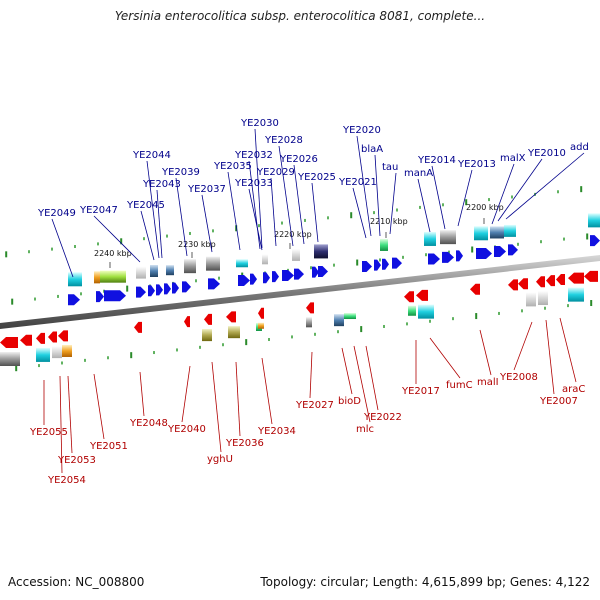  I want to click on gene-label-bottom: YE2036, so click(244, 443).